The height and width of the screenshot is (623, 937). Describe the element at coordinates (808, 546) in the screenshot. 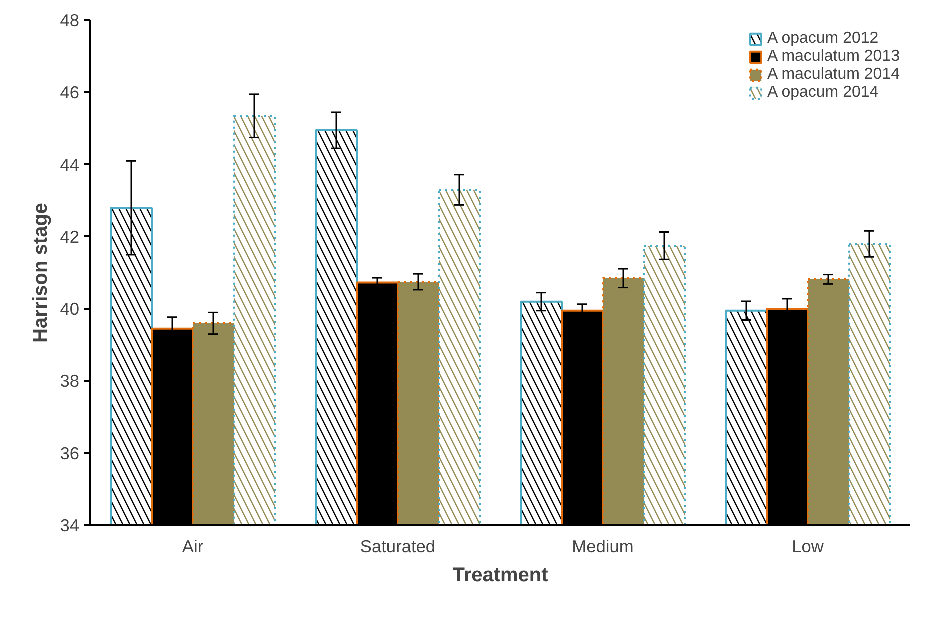

I see `x-tick-label: Low` at that location.